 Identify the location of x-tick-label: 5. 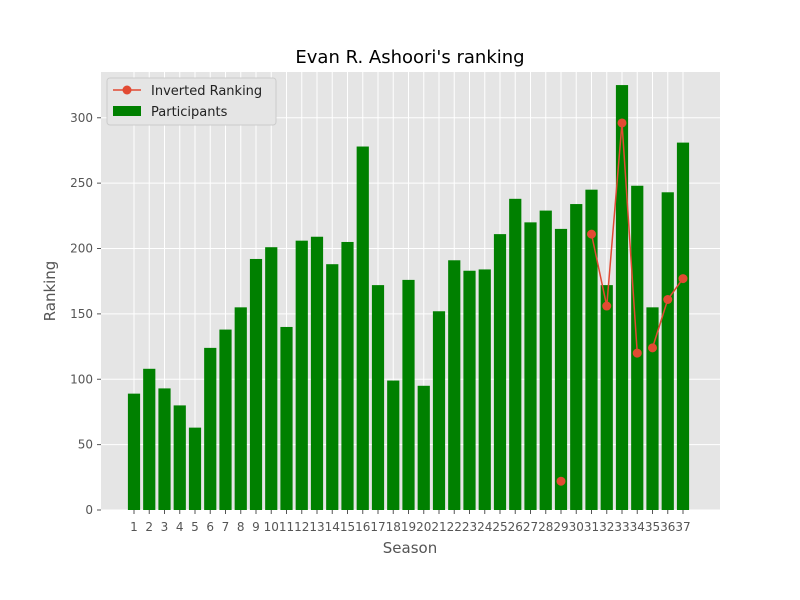
(195, 527).